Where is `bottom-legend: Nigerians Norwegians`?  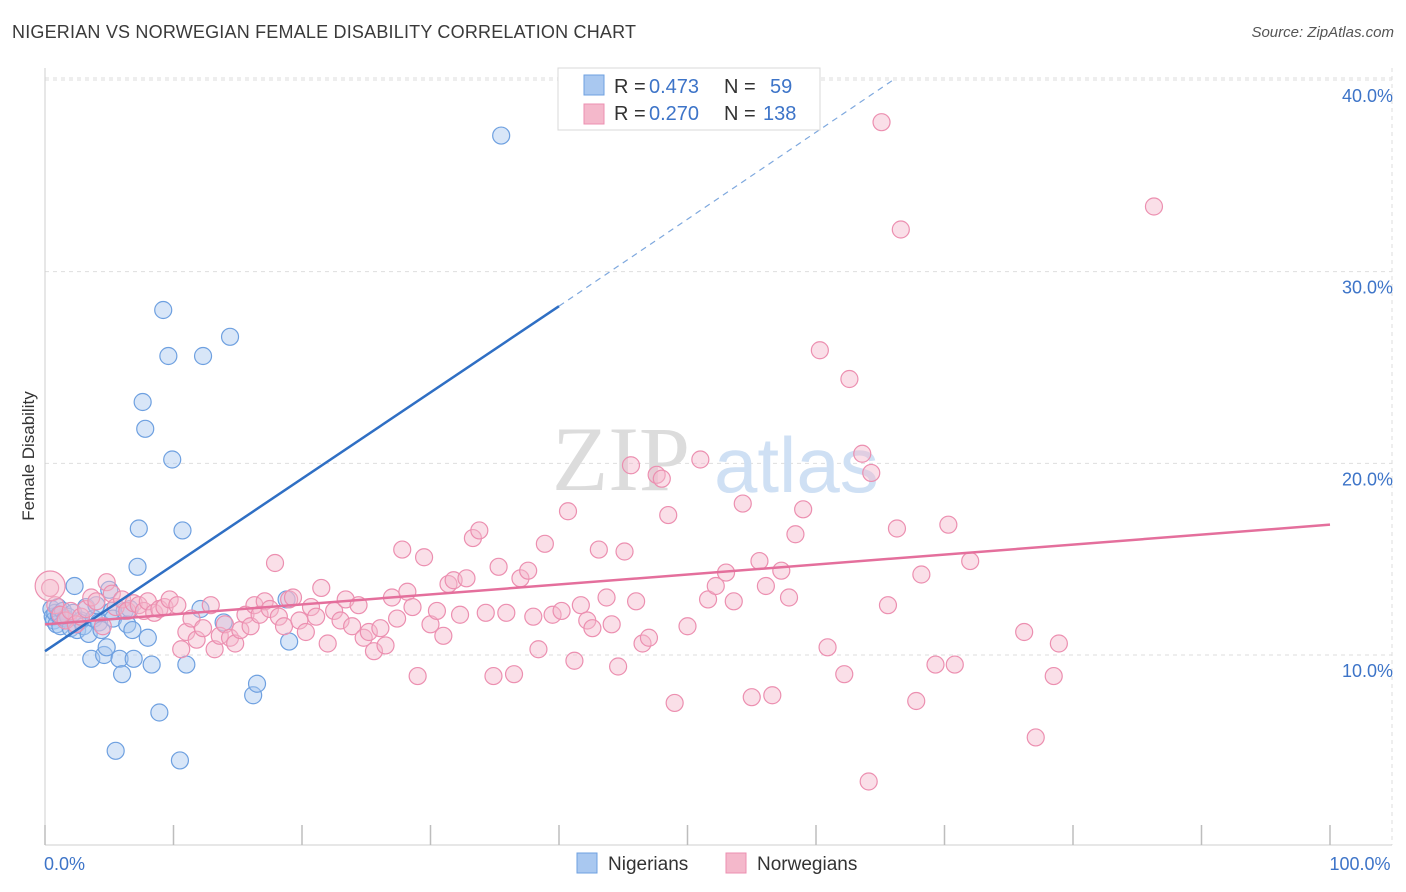 bottom-legend: Nigerians Norwegians is located at coordinates (716, 863).